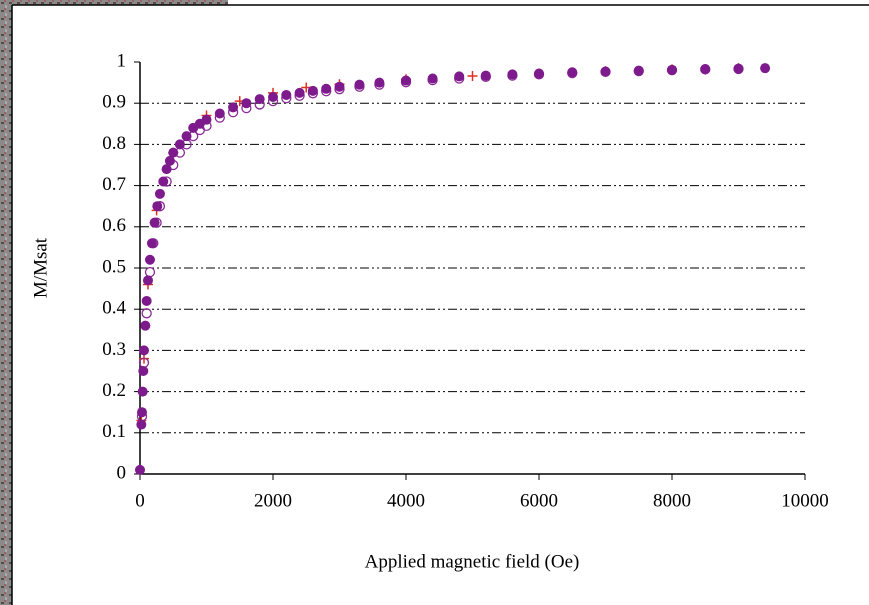 The image size is (869, 605). What do you see at coordinates (114, 349) in the screenshot?
I see `y-tick-label: 0.3` at bounding box center [114, 349].